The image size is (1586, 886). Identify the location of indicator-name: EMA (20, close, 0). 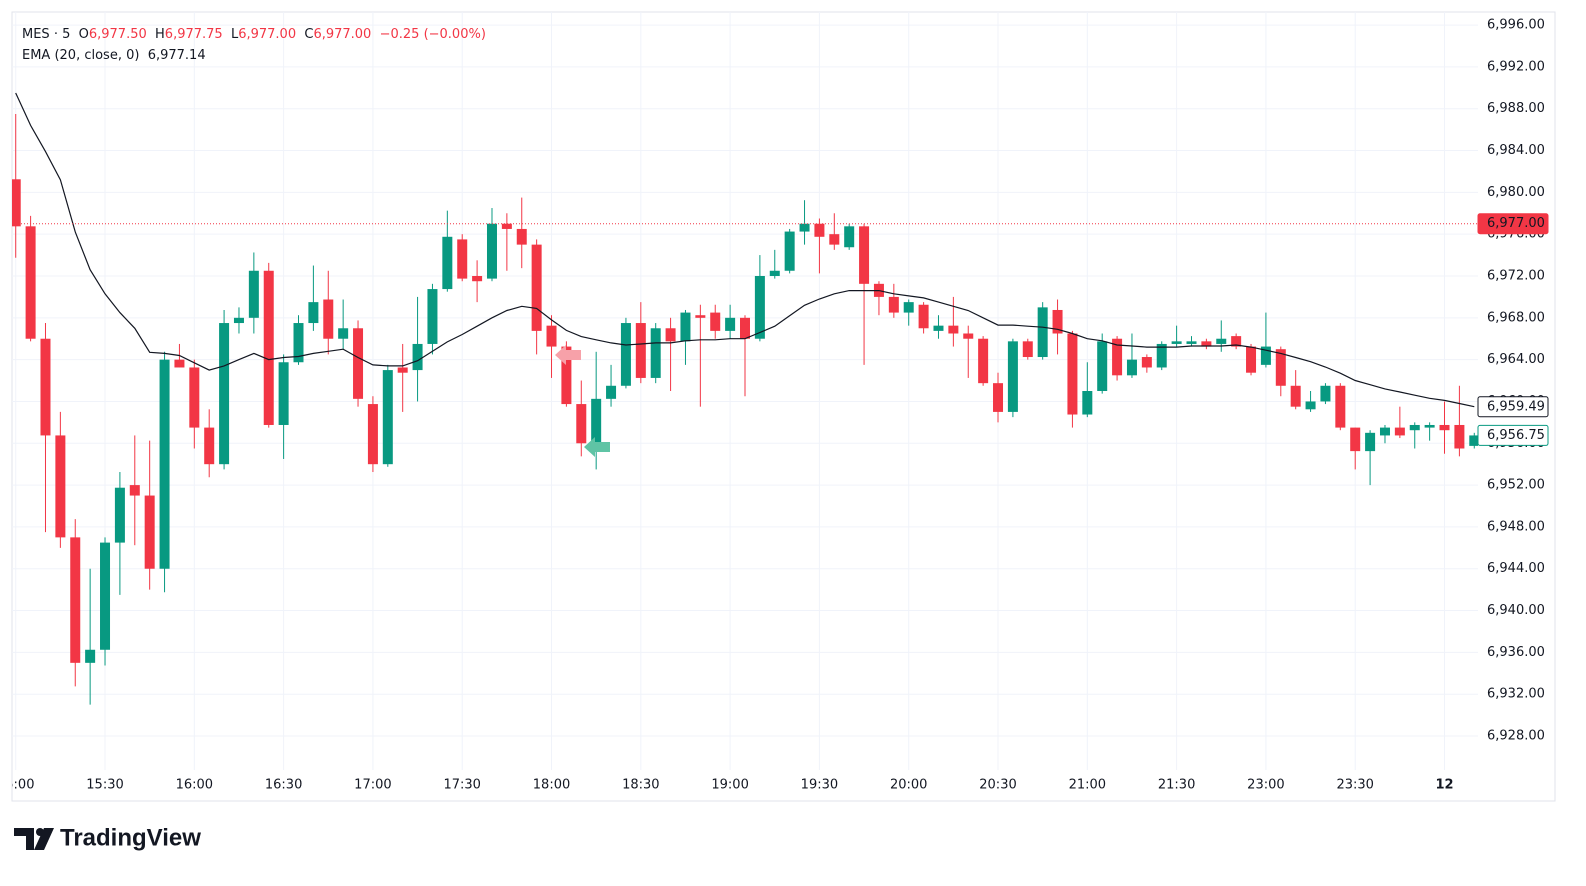
(81, 55).